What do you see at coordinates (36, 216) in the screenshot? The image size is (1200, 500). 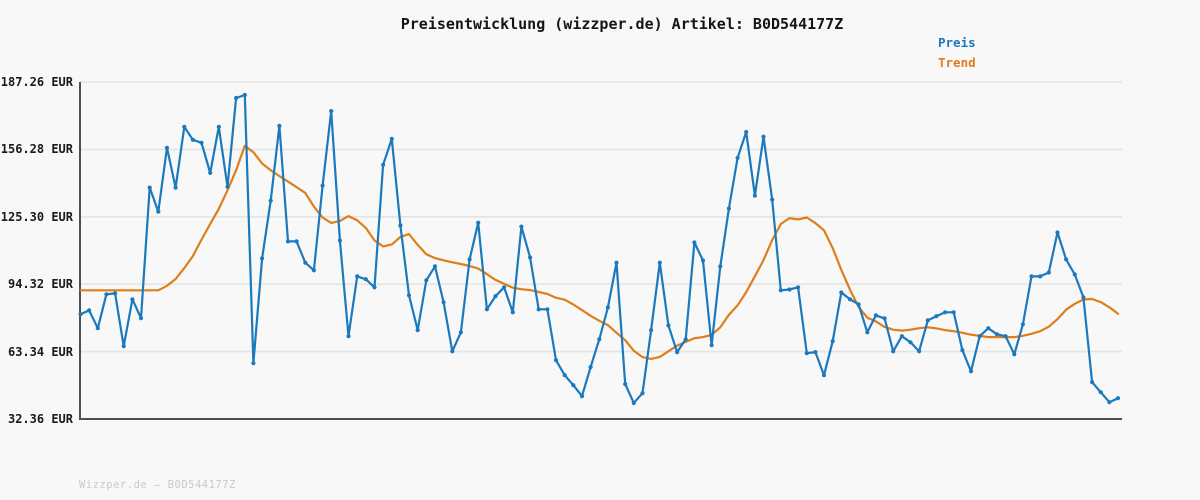 I see `y-tick-label: 125.30 EUR` at bounding box center [36, 216].